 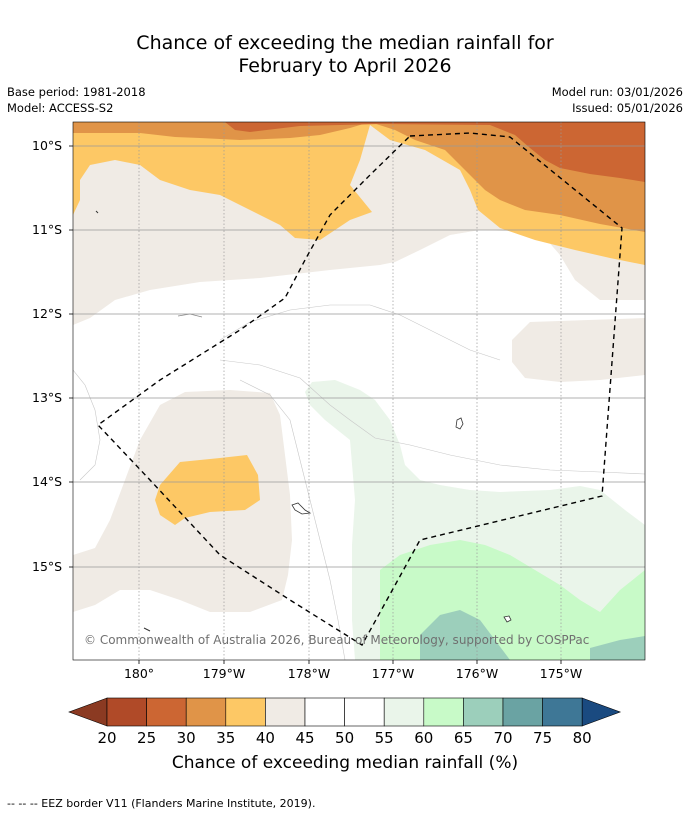 What do you see at coordinates (60, 108) in the screenshot?
I see `model-name: Model: ACCESS-S2` at bounding box center [60, 108].